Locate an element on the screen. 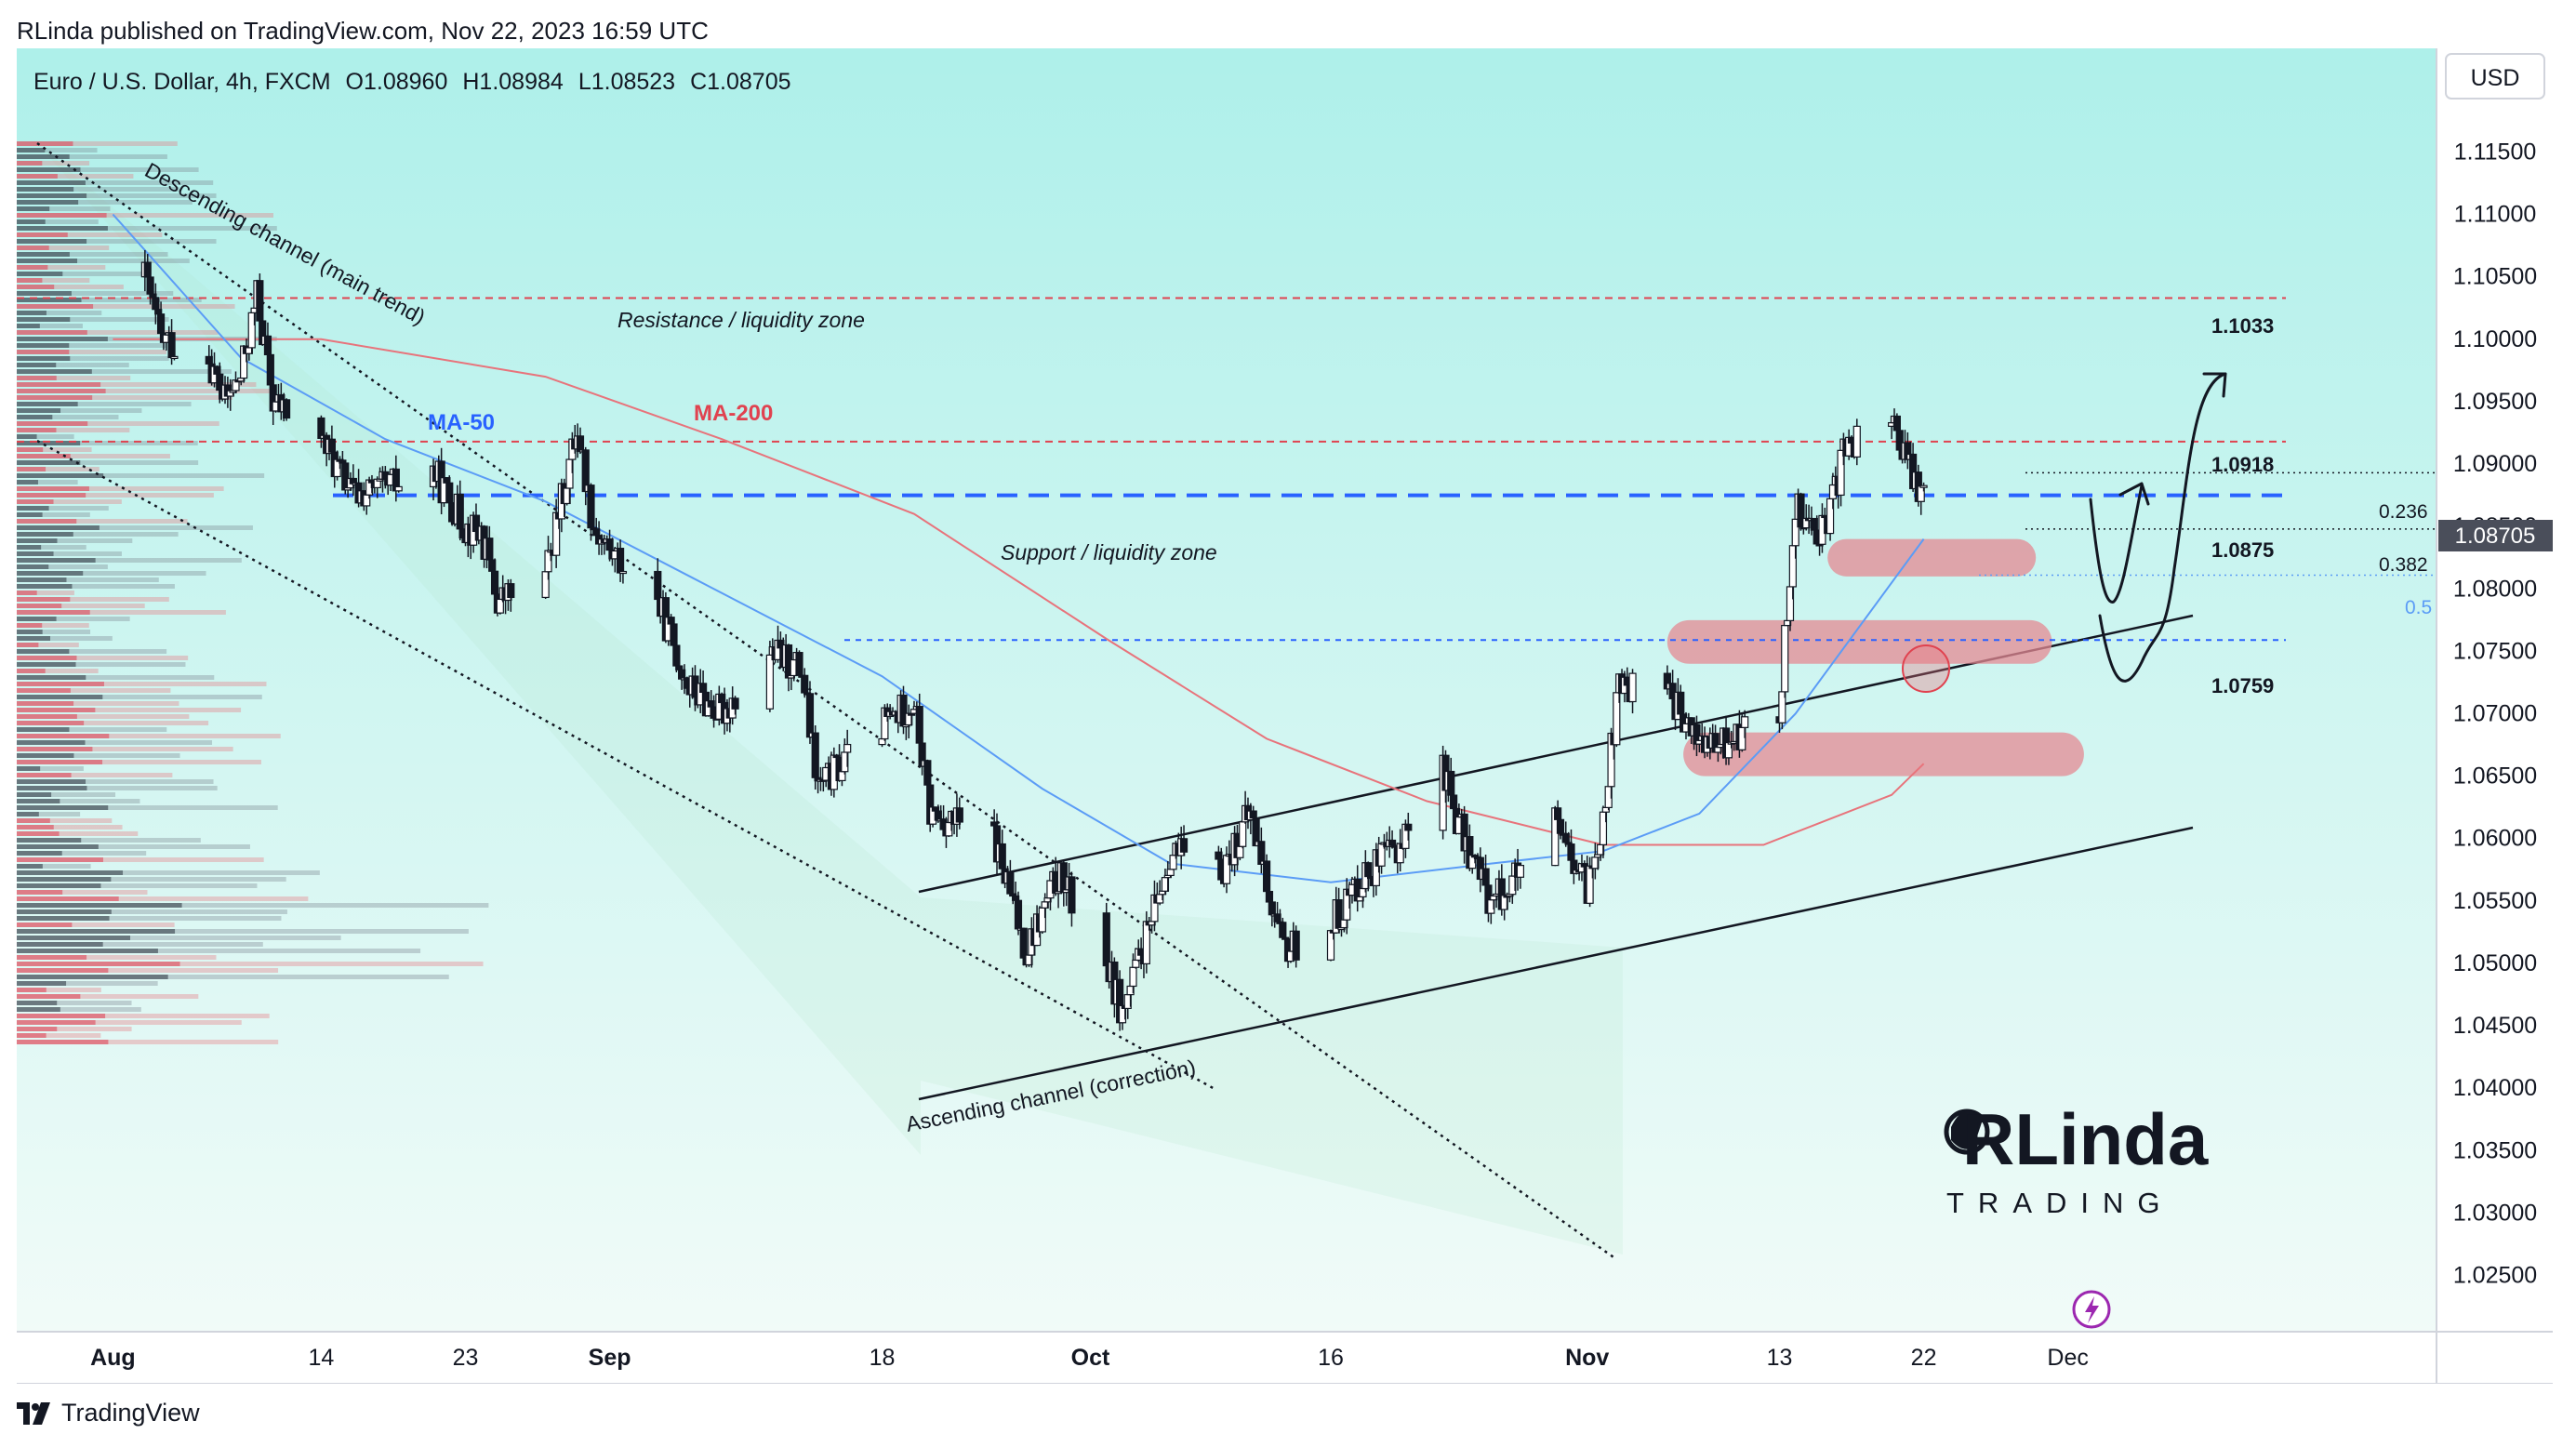  forecast-arrowhead-long is located at coordinates (2214, 385).